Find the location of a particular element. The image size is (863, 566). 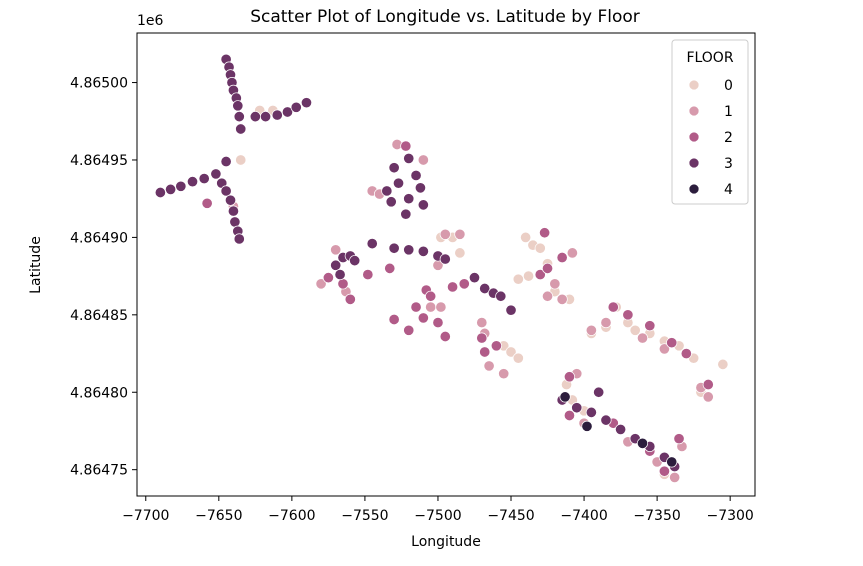

legend: FLOOR 0 1 2 3 4 is located at coordinates (710, 122).